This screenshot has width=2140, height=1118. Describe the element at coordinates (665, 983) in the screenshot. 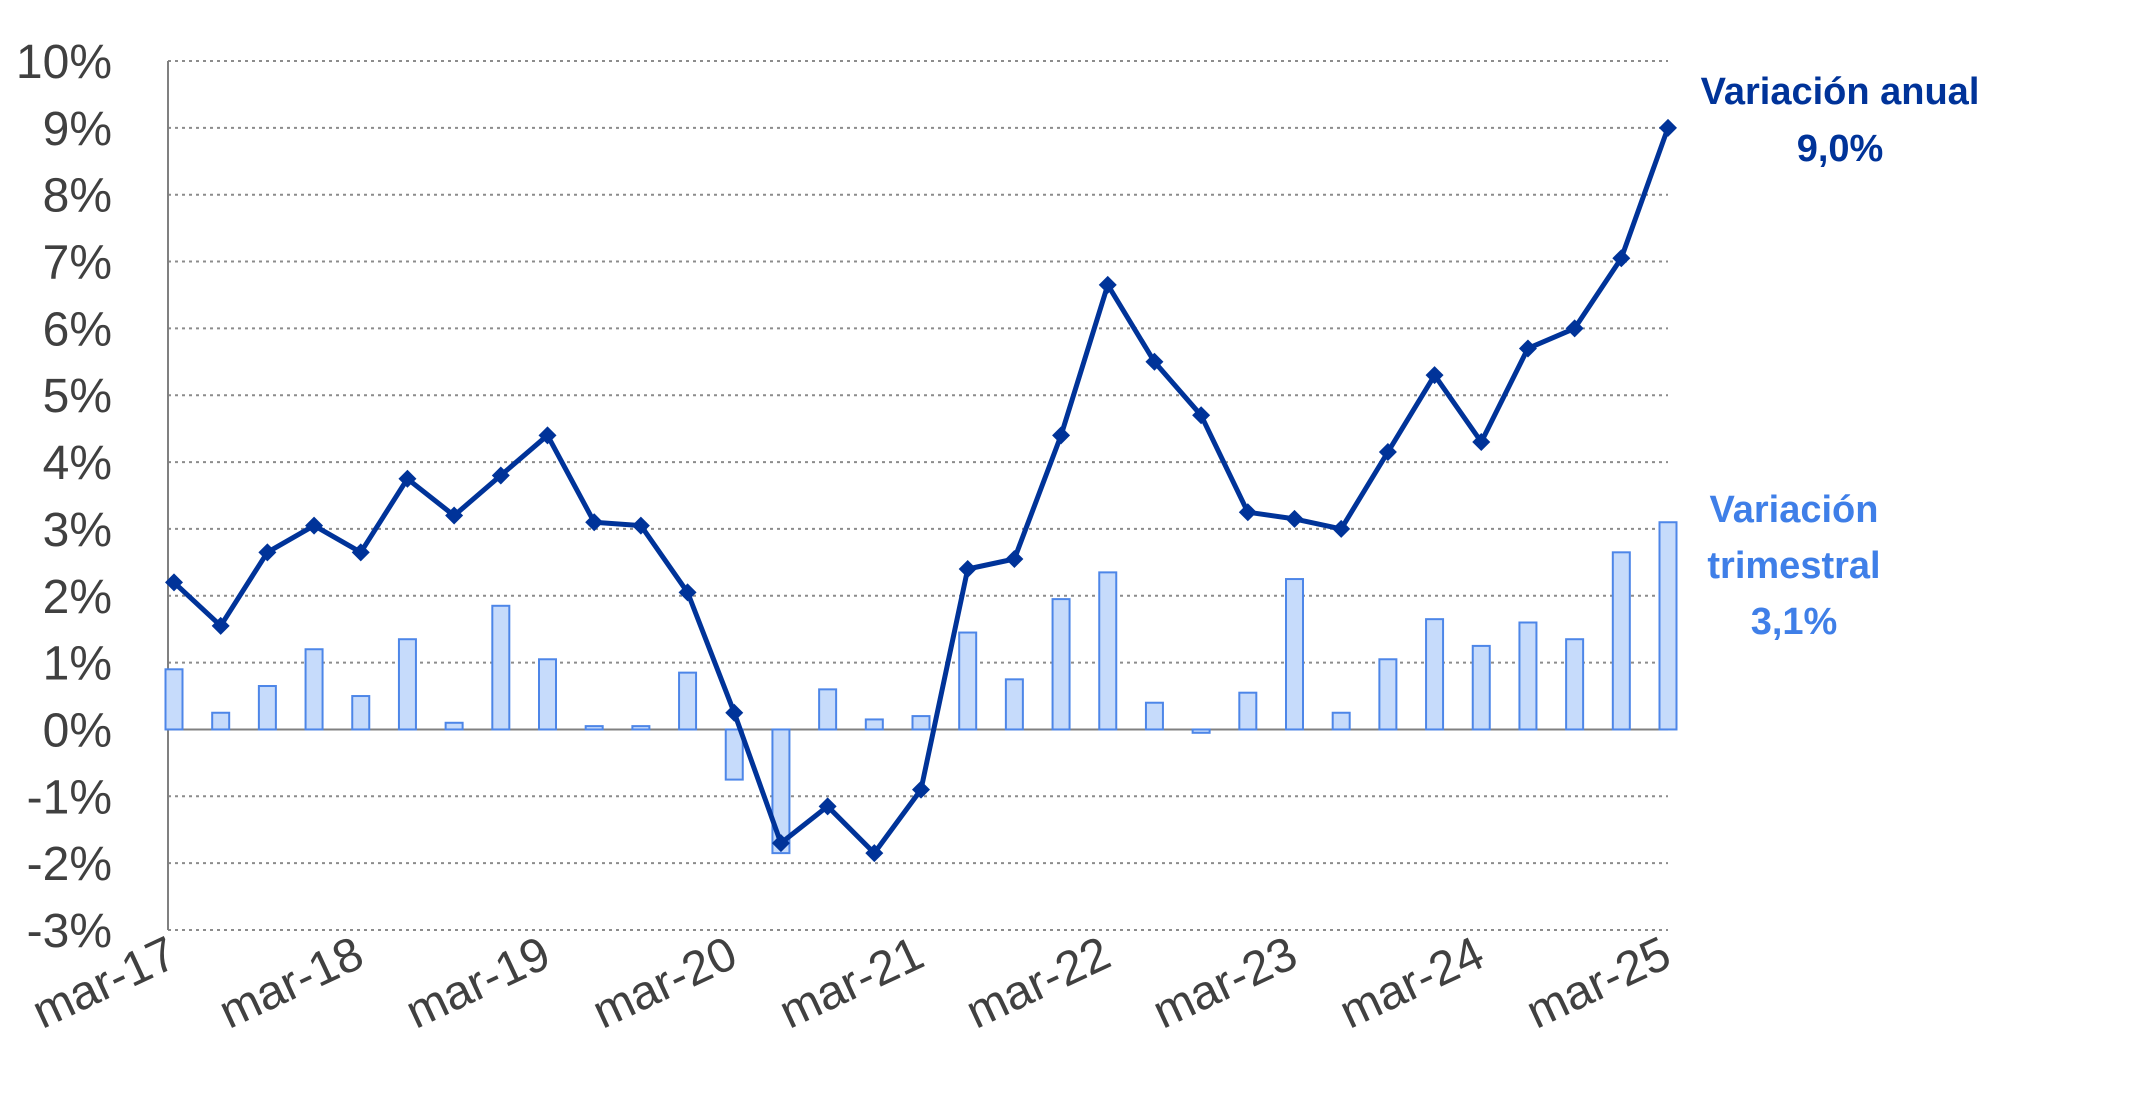

I see `x-tick-label: mar-20` at that location.